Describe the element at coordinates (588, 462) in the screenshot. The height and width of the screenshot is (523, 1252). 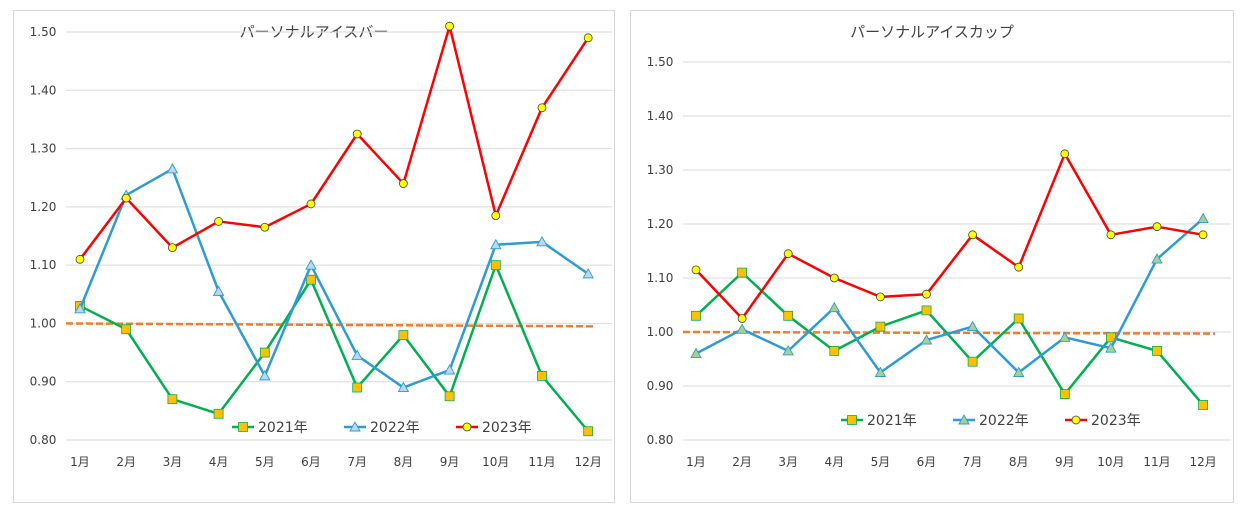
I see `x-tick-label: 12月` at that location.